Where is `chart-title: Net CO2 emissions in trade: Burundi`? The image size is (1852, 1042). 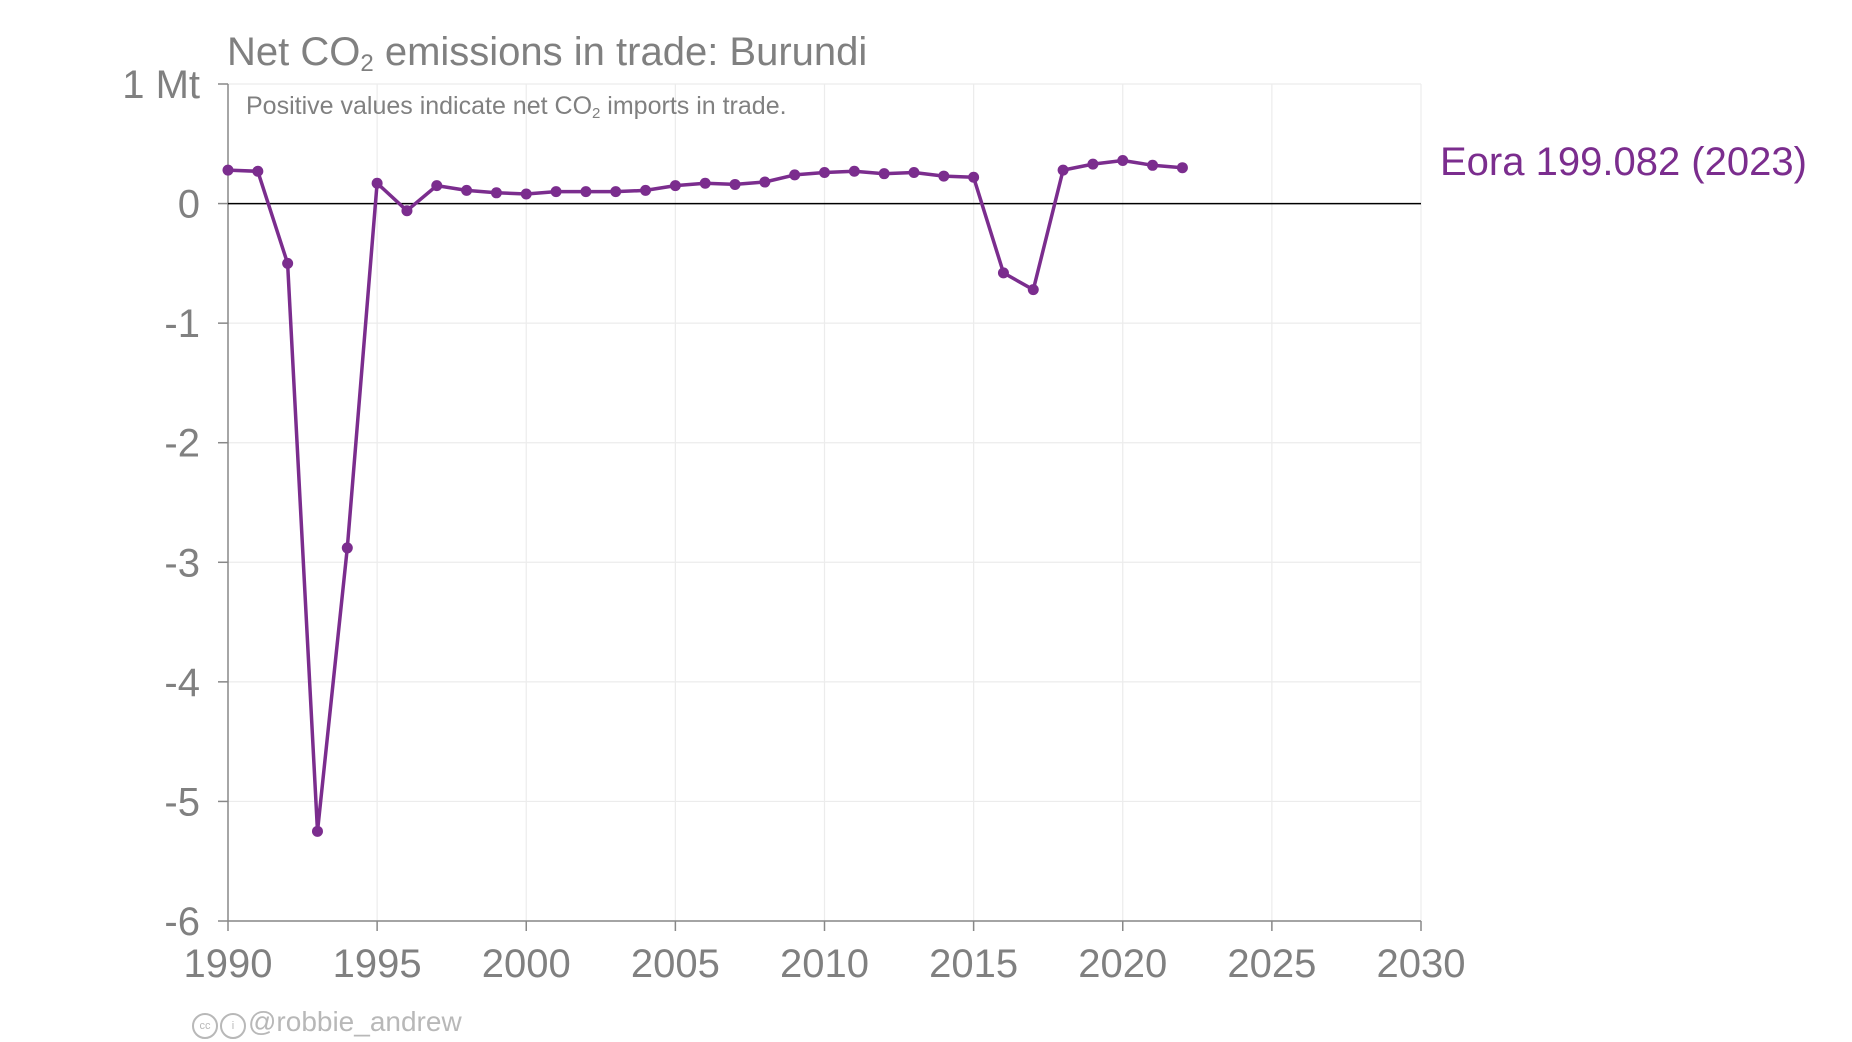 chart-title: Net CO2 emissions in trade: Burundi is located at coordinates (547, 53).